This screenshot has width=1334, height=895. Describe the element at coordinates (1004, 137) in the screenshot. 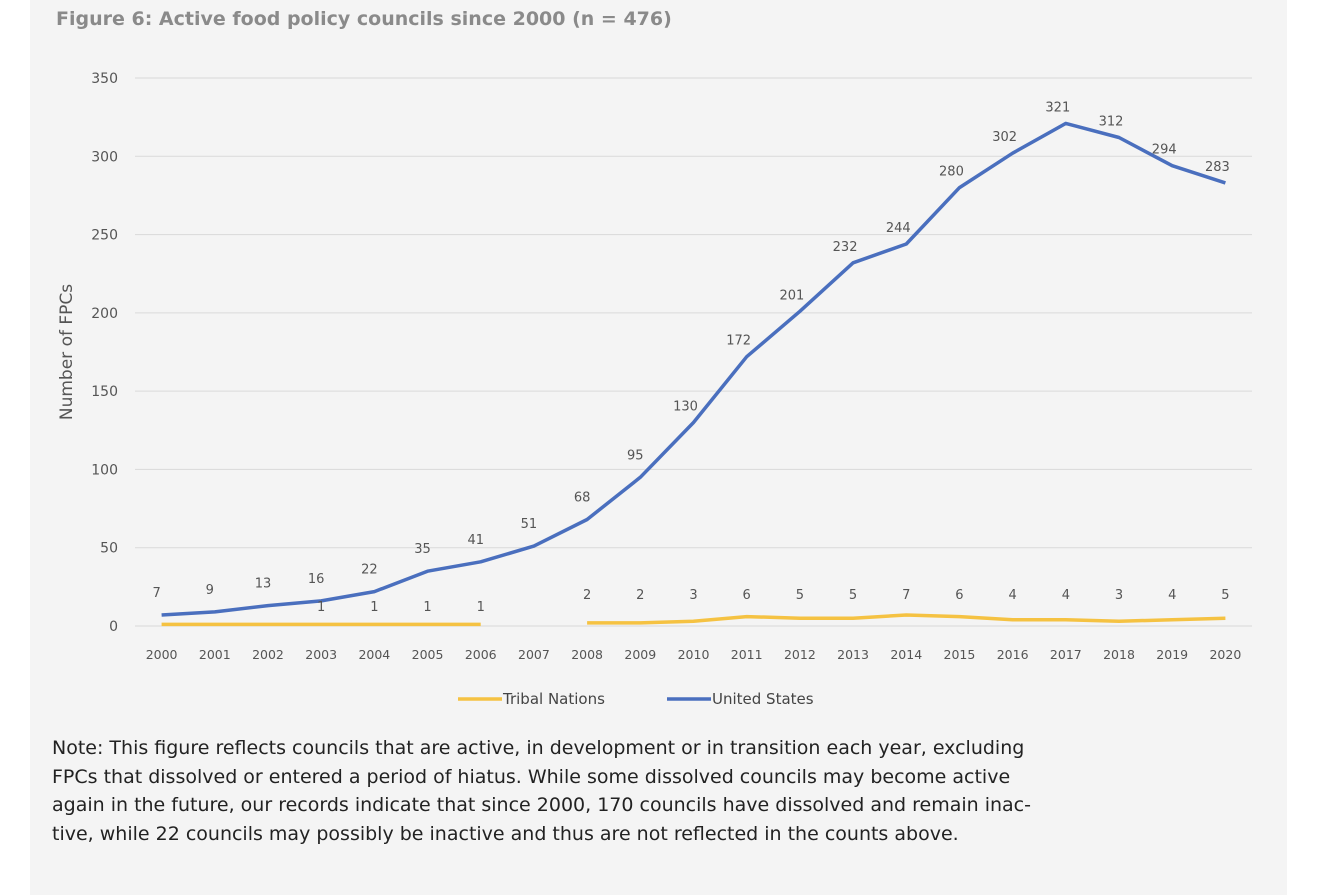

I see `data-label-us: 302` at that location.